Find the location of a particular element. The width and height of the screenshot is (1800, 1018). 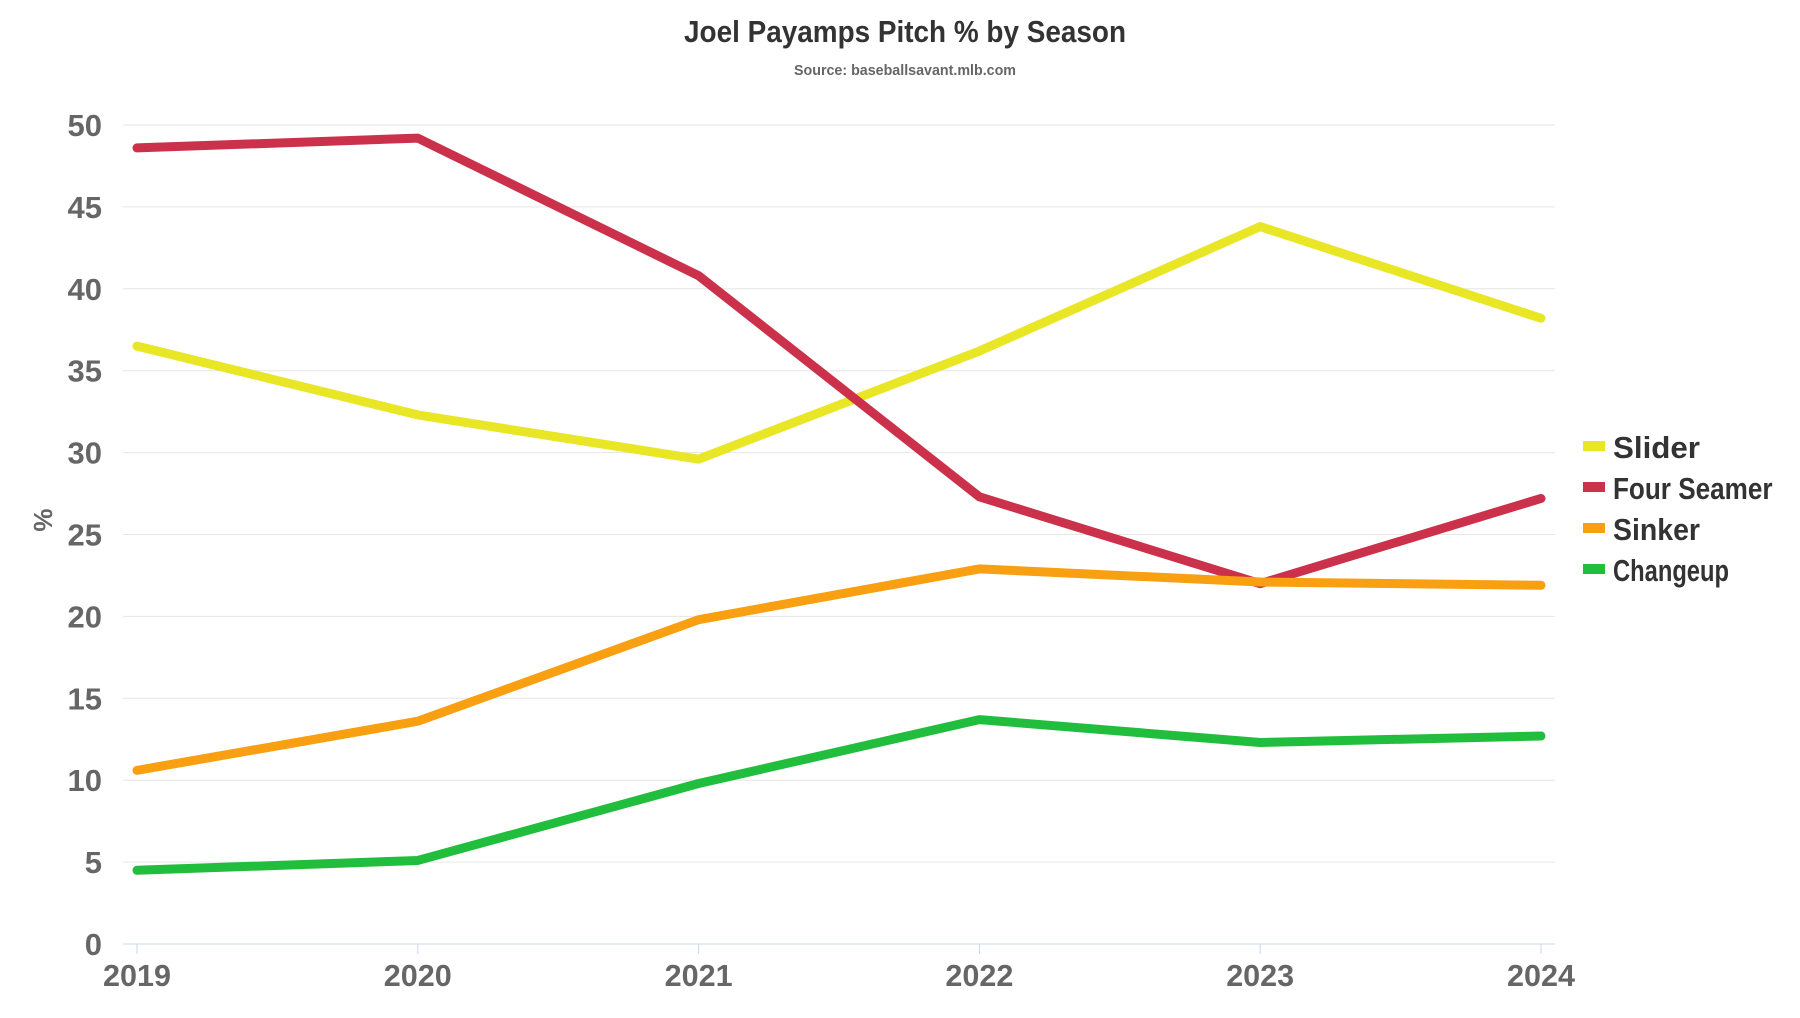

y-tick-label: 10 is located at coordinates (85, 780).